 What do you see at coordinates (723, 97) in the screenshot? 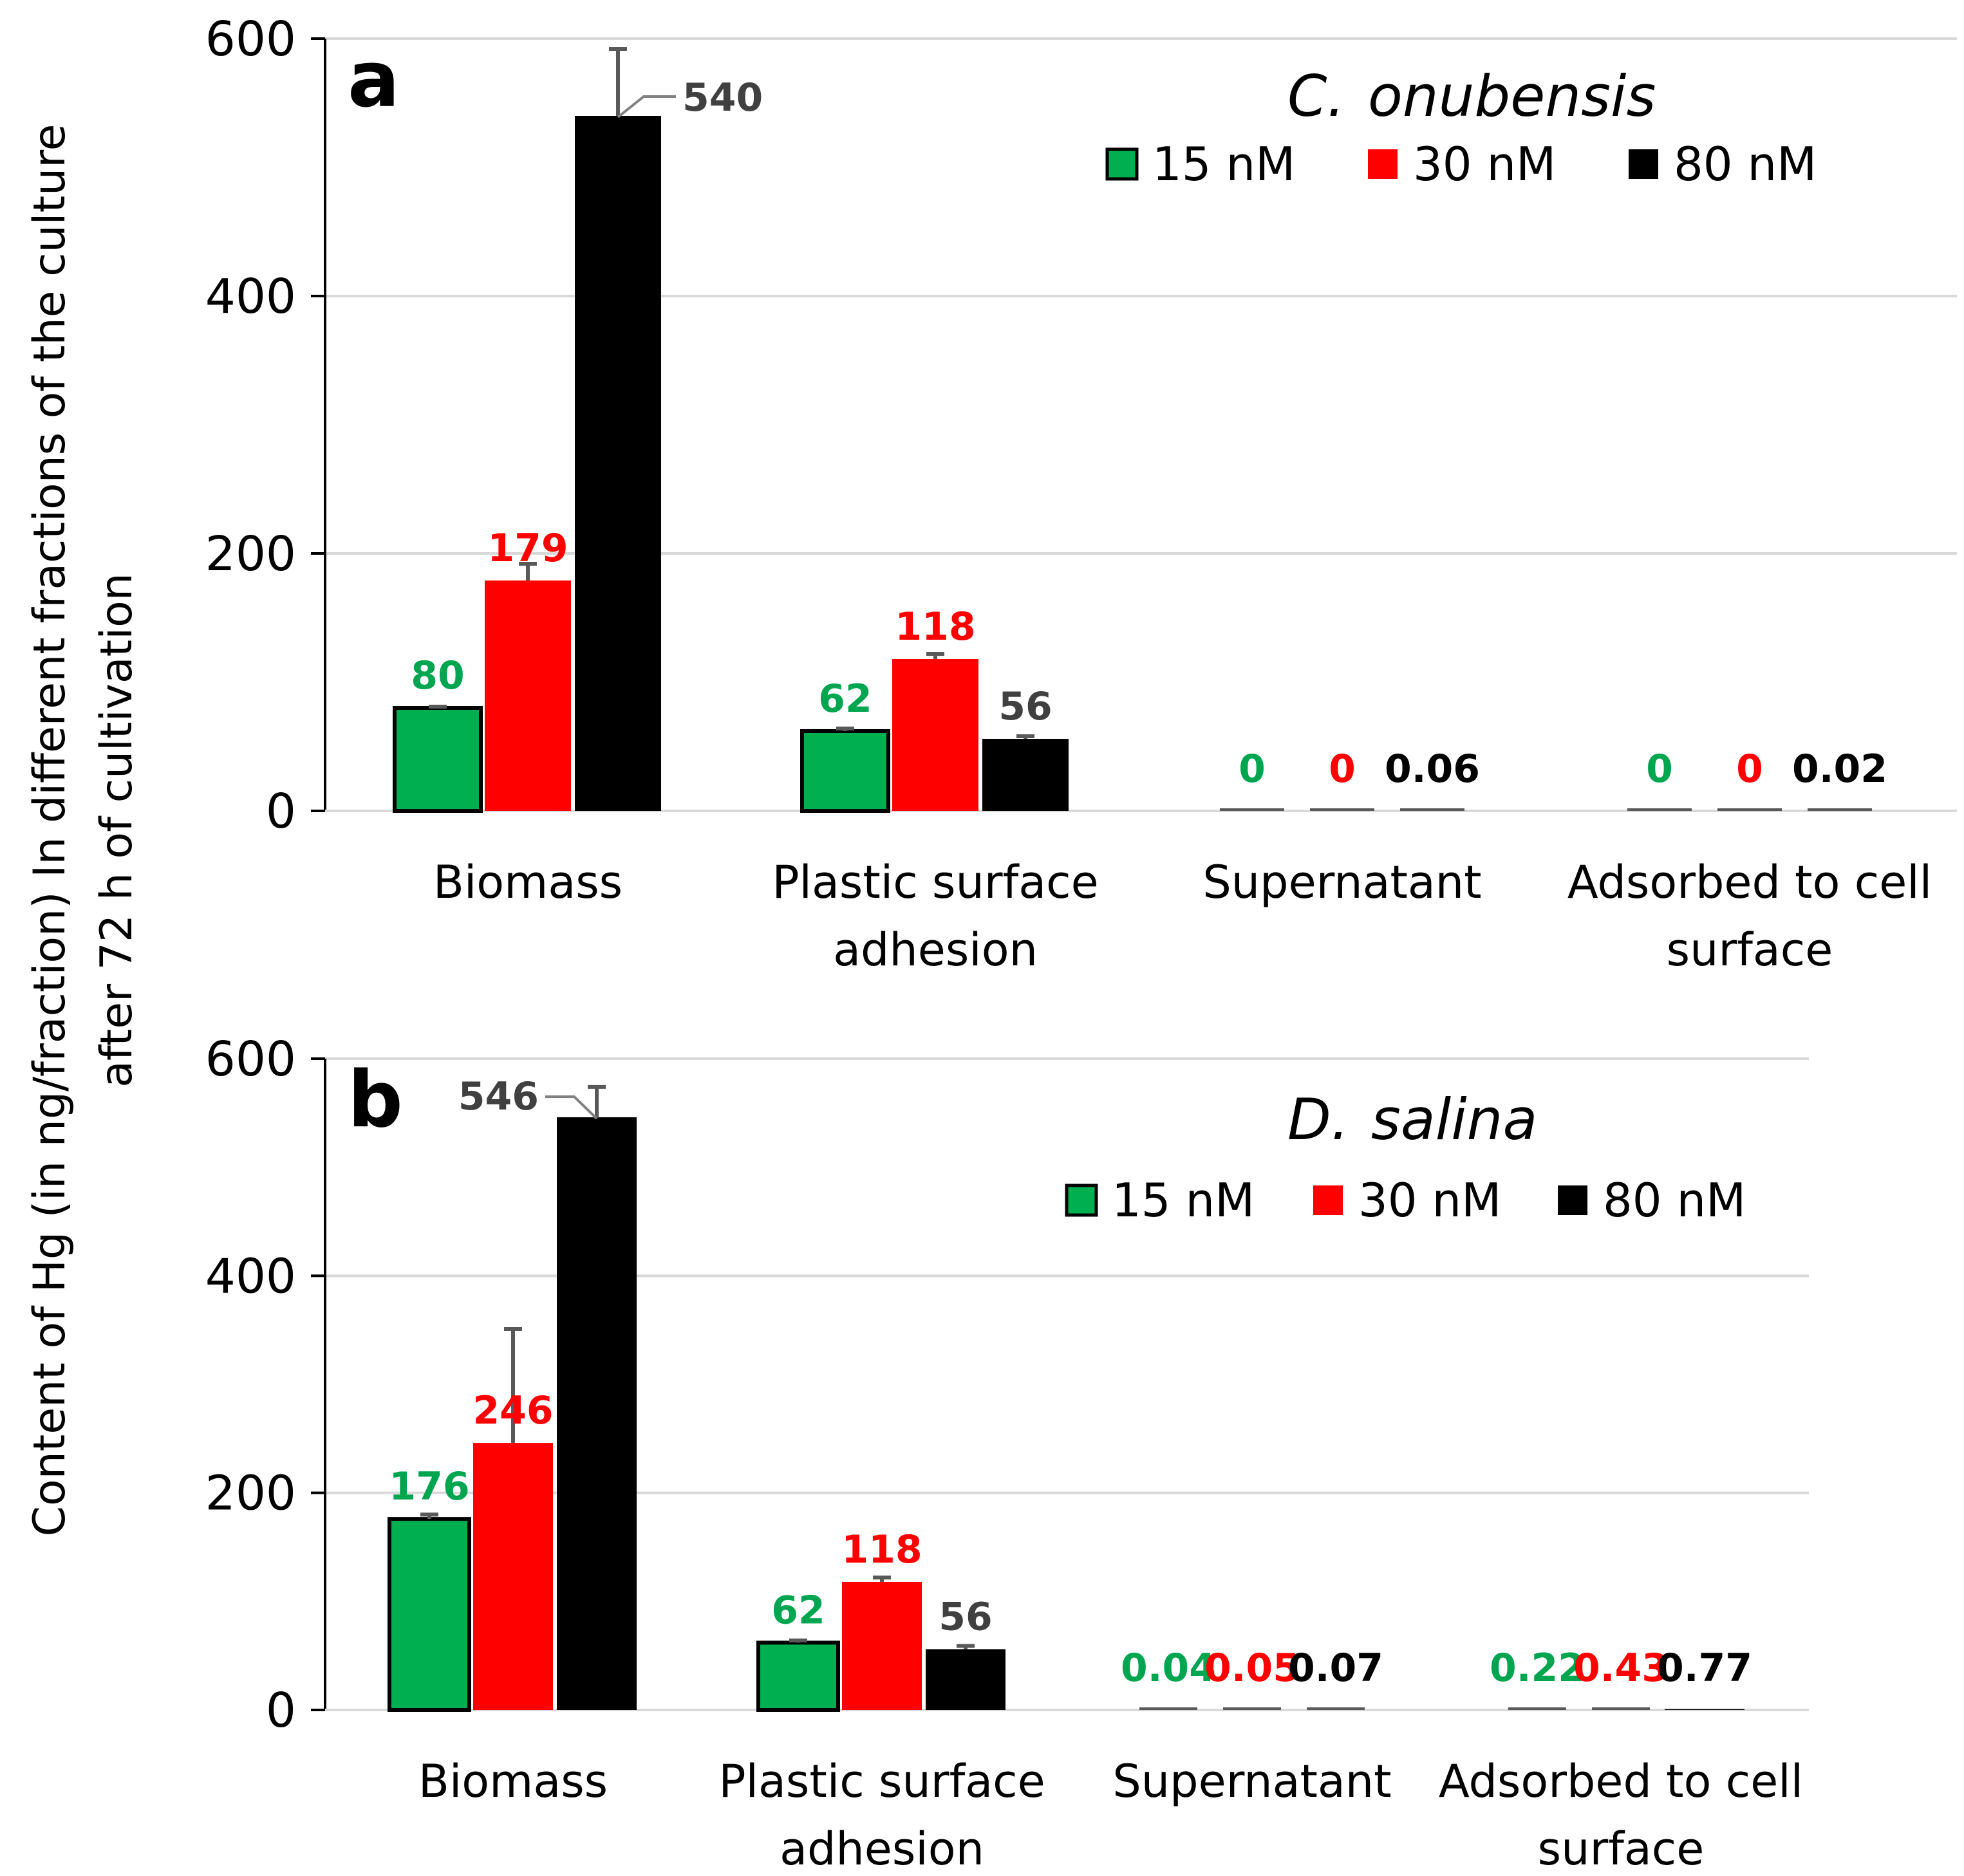
I see `data-label: 540` at bounding box center [723, 97].